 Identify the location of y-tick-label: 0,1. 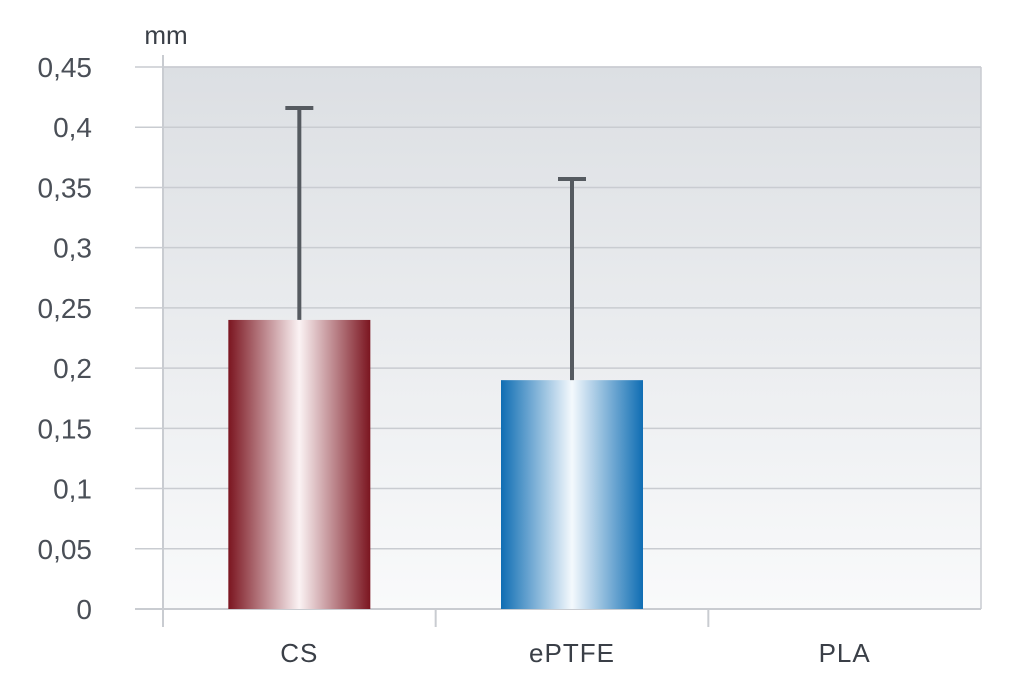
(72, 489).